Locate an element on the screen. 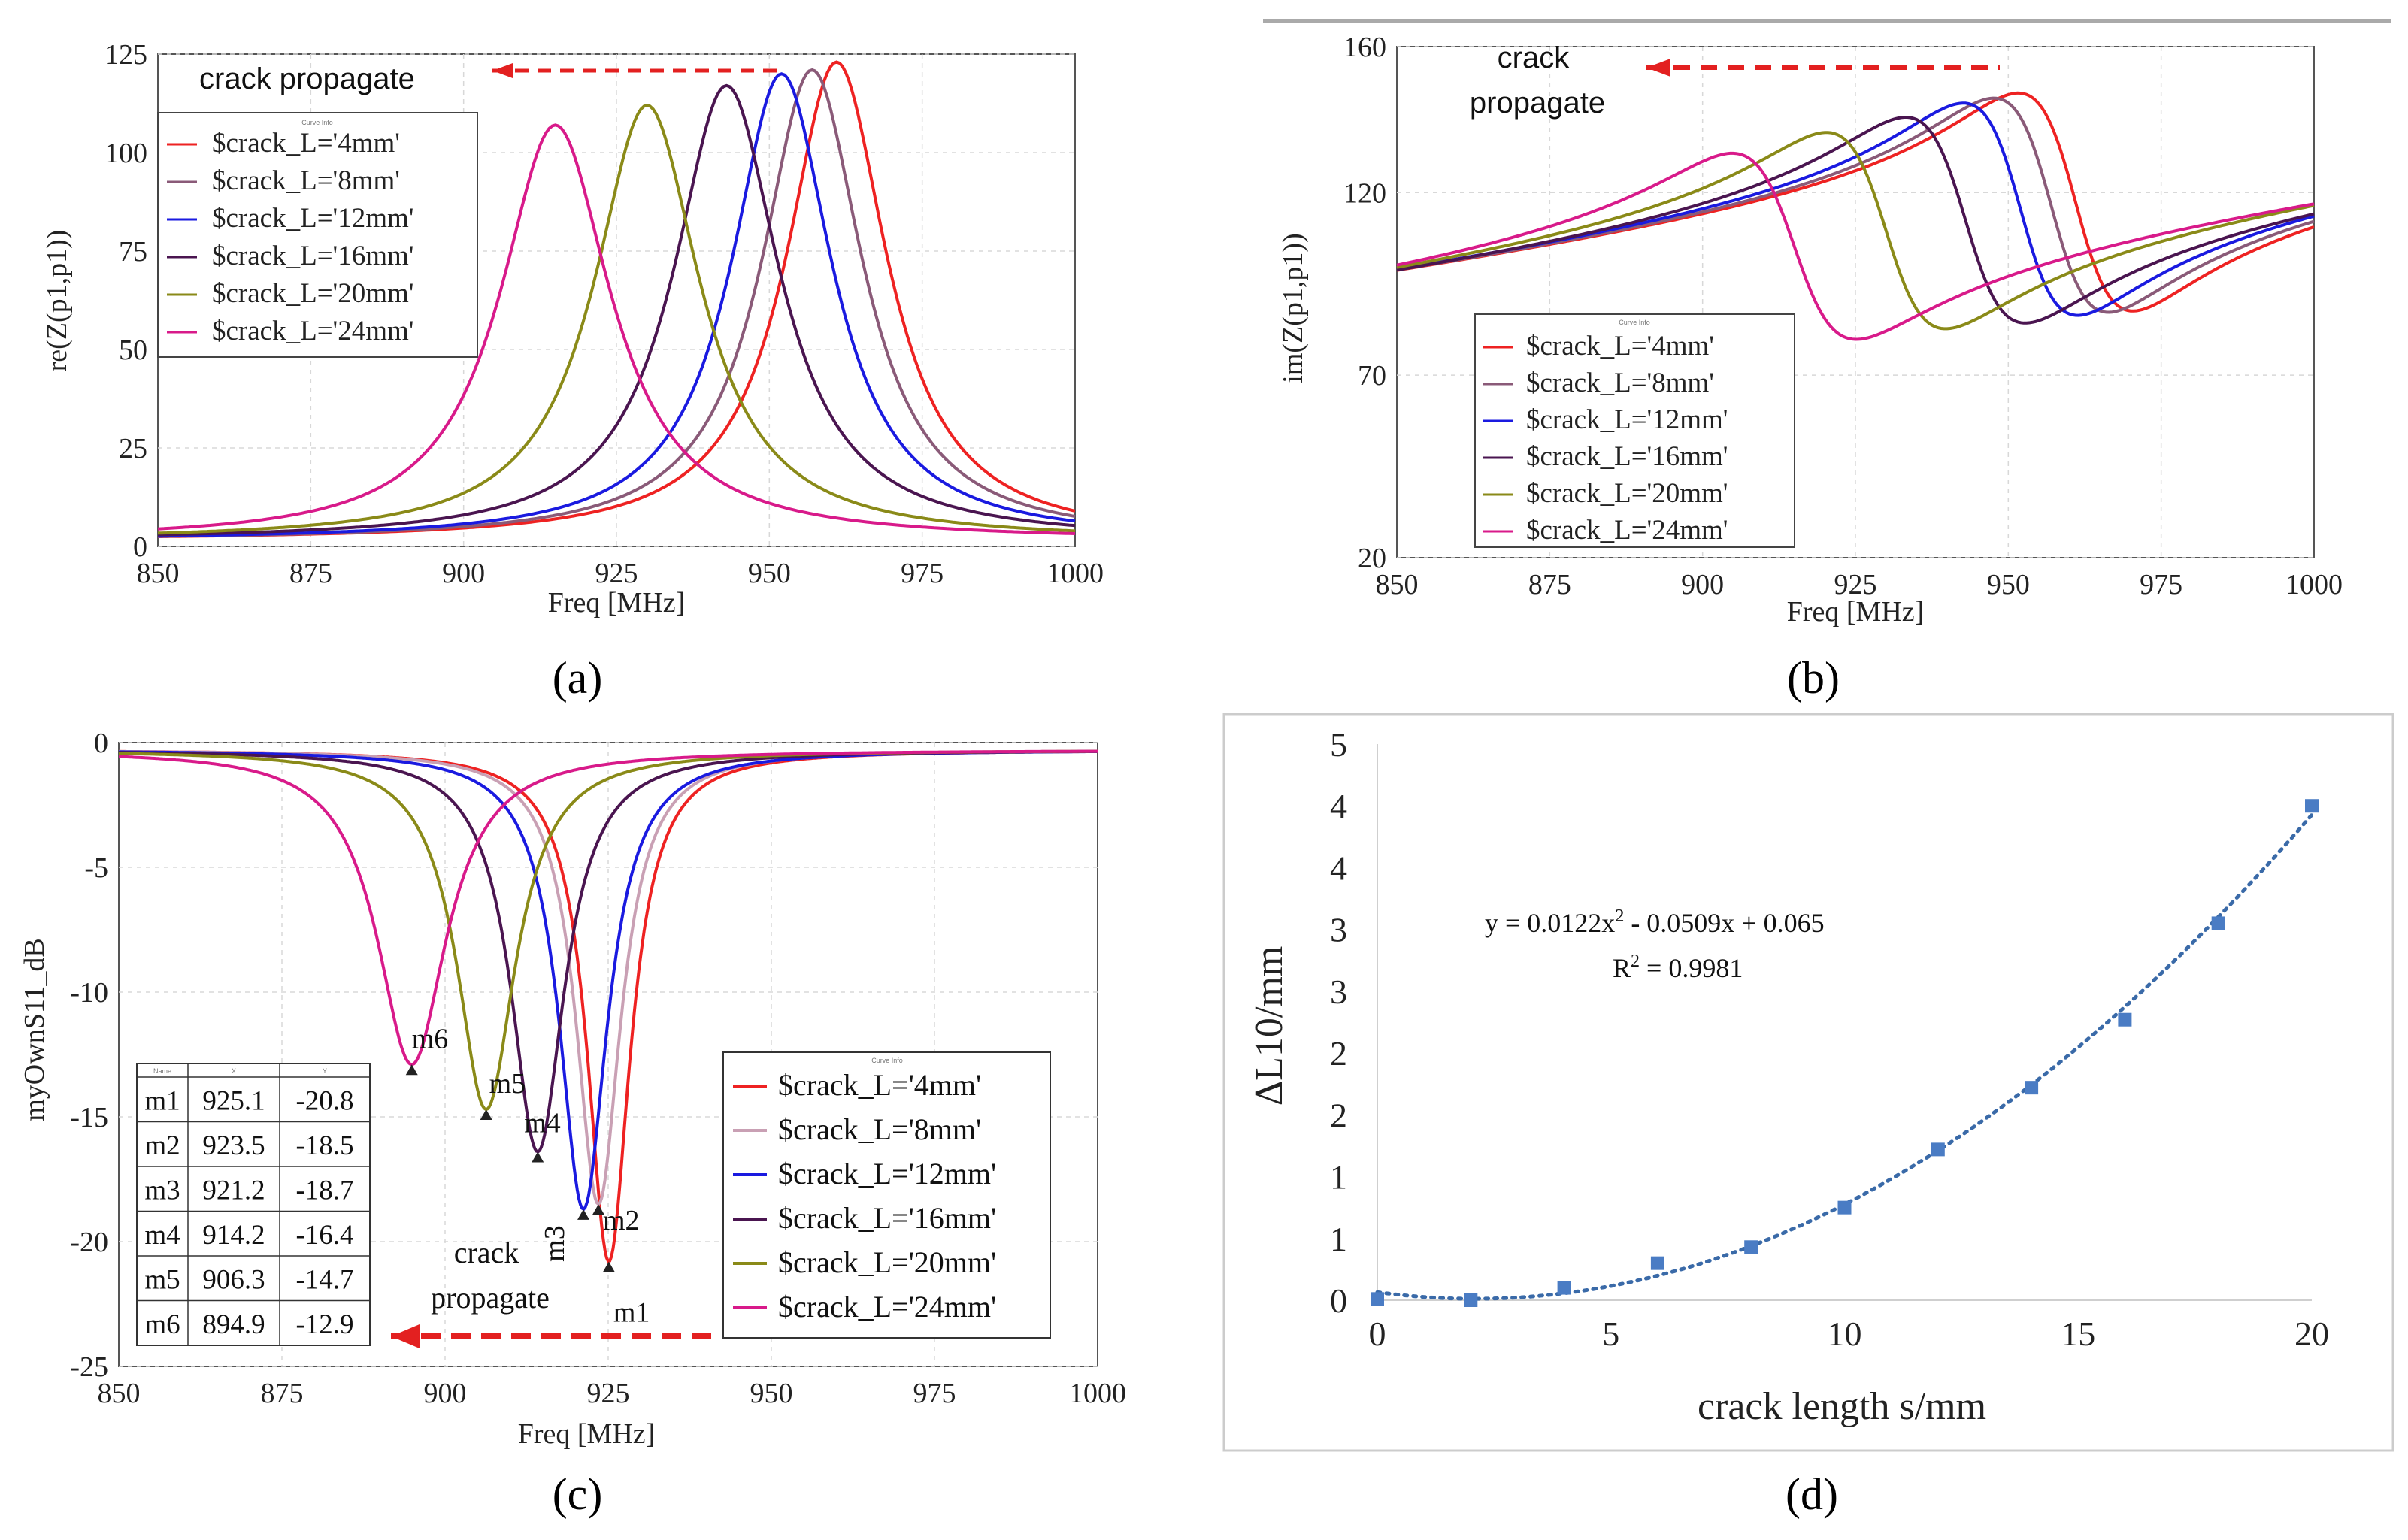 The height and width of the screenshot is (1540, 2408). table-cell: -20.8 is located at coordinates (324, 1101).